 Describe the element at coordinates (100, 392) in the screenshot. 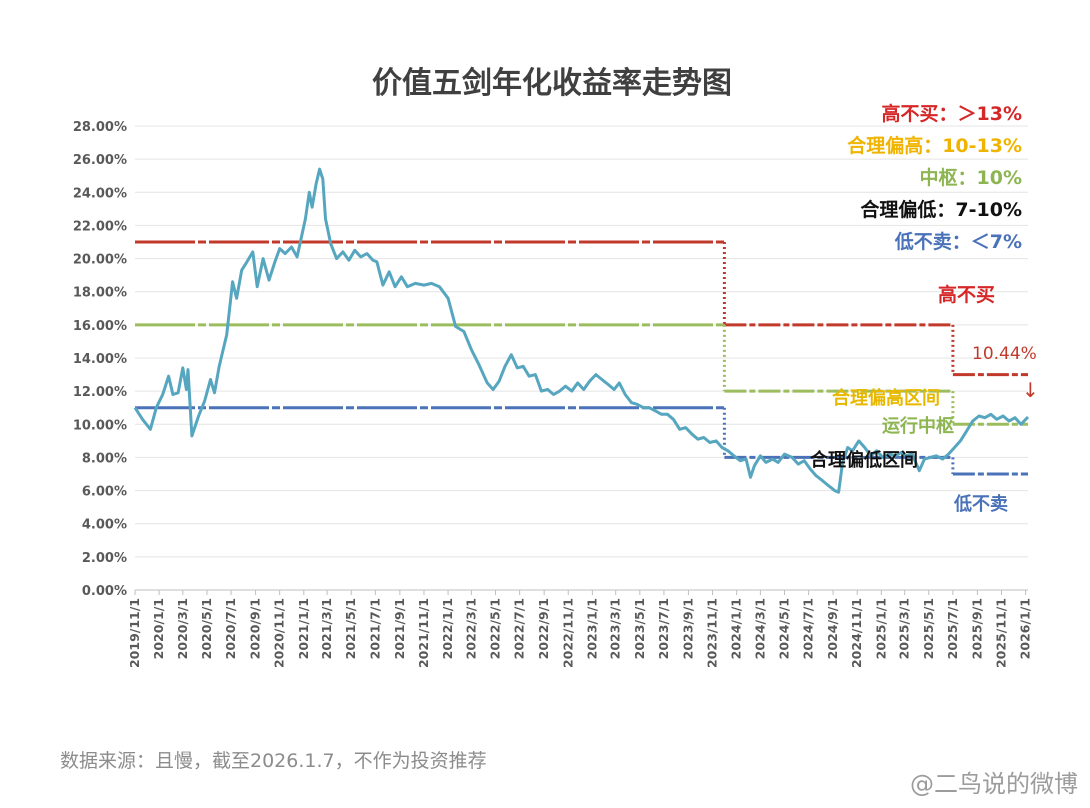

I see `y-tick-label: 12.00%` at that location.